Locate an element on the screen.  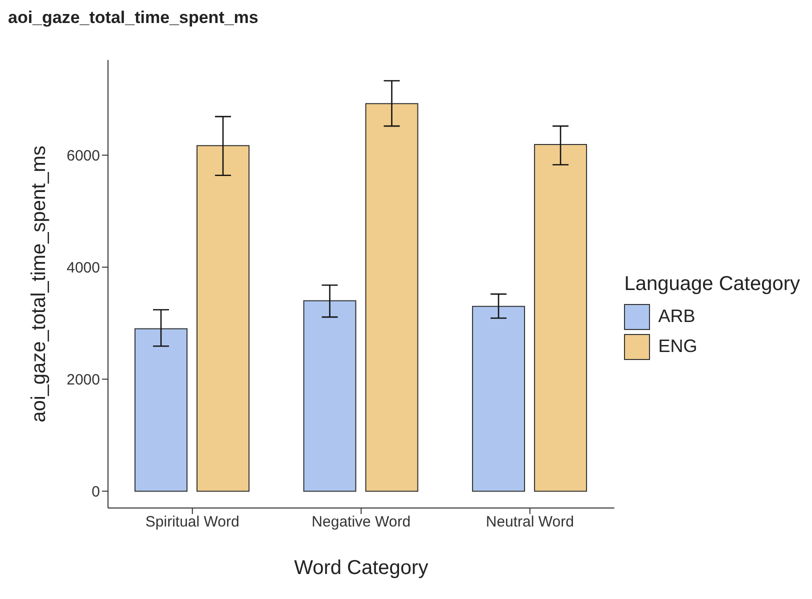
chart-title: aoi_gaze_total_time_spent_ms is located at coordinates (134, 18).